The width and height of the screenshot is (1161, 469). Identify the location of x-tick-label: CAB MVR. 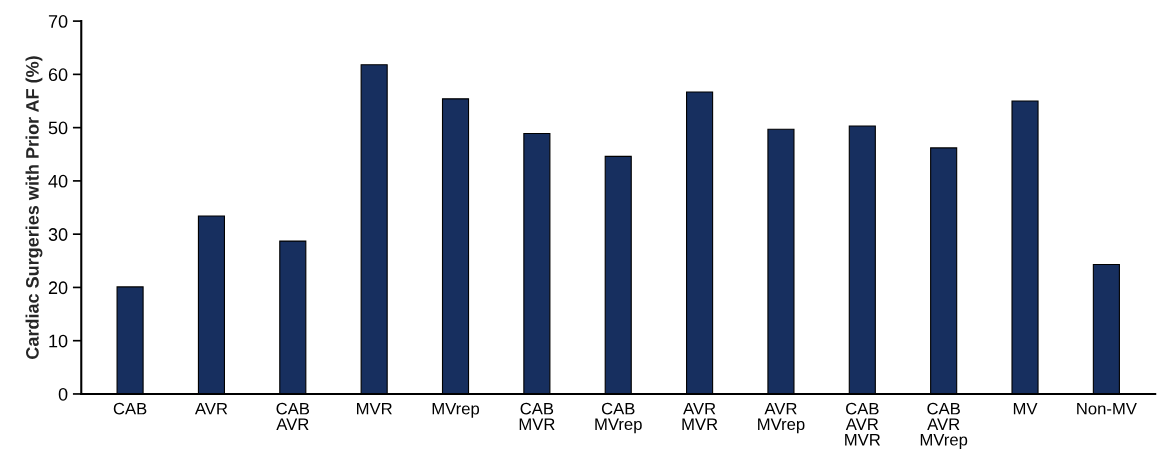
(537, 416).